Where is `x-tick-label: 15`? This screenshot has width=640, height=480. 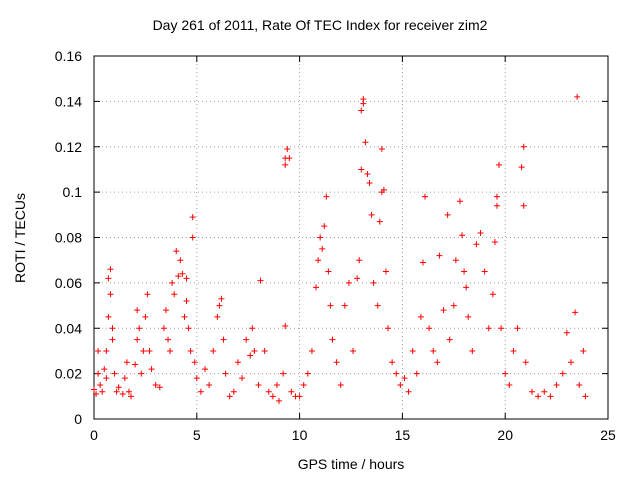 x-tick-label: 15 is located at coordinates (403, 435).